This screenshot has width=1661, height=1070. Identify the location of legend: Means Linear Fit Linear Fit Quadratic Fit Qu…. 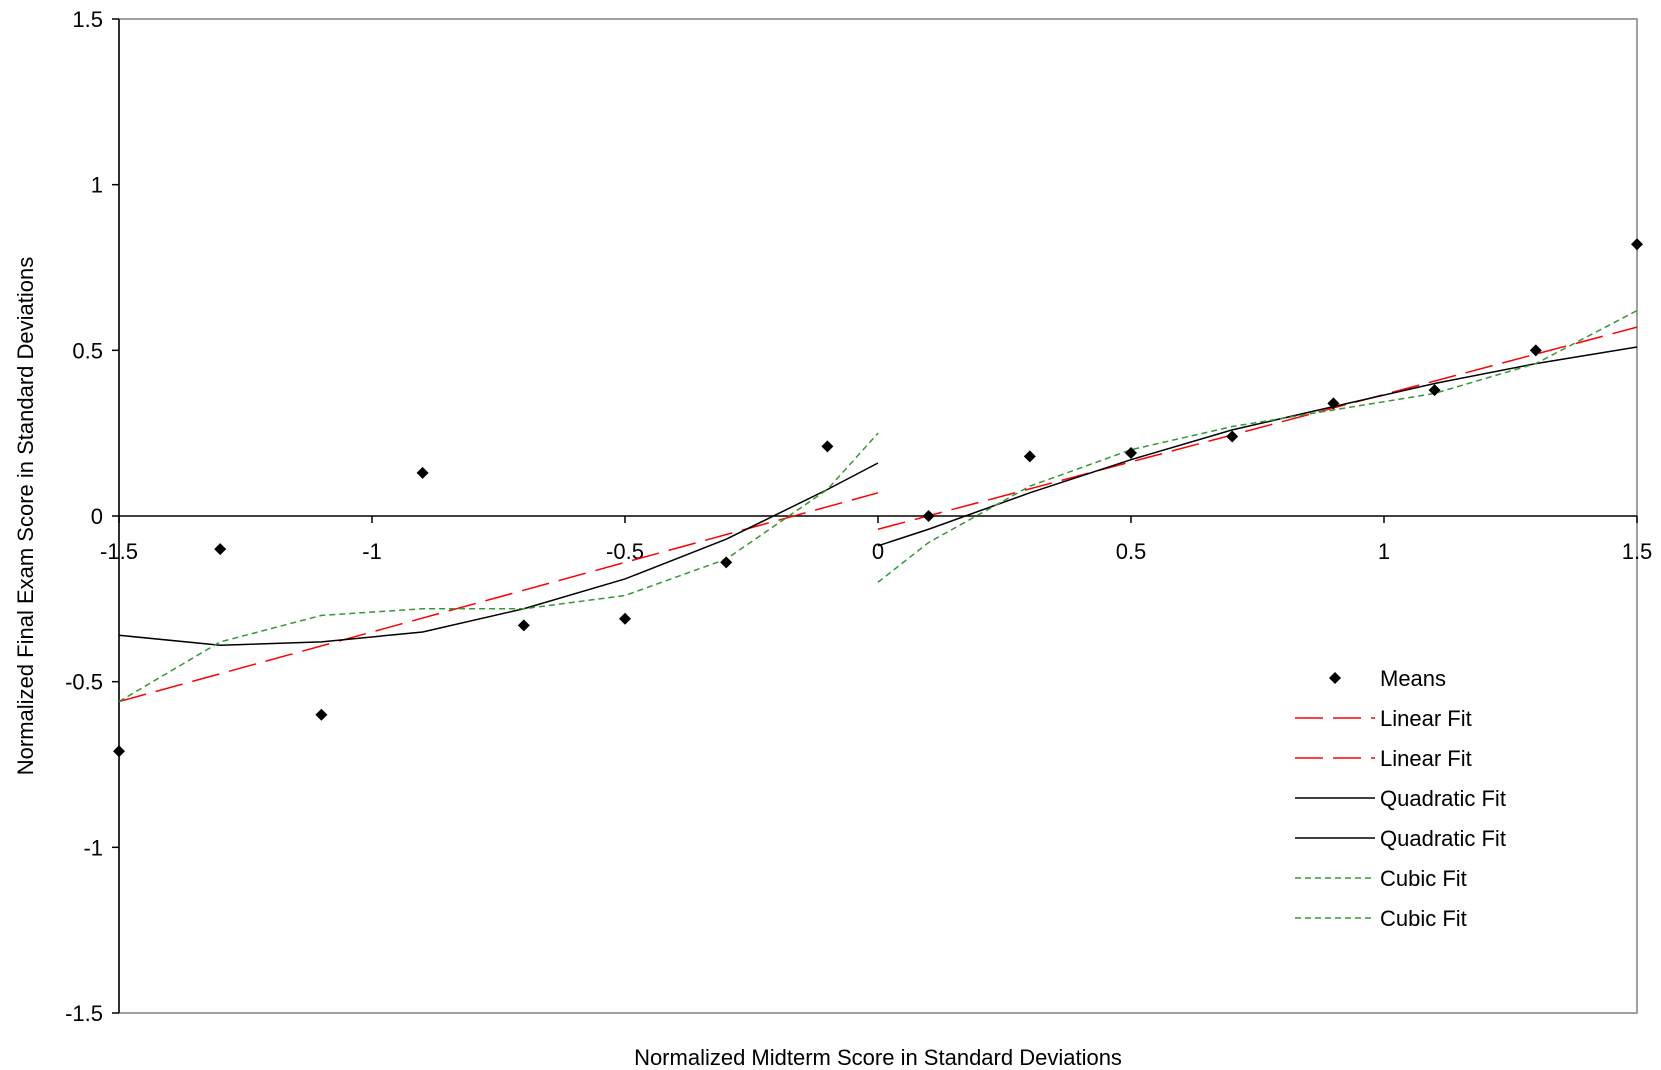
(1400, 798).